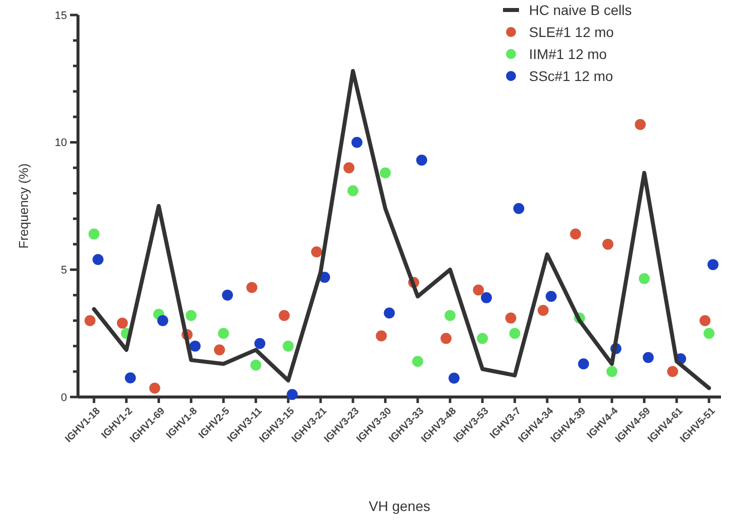  What do you see at coordinates (571, 76) in the screenshot?
I see `legend-label: SSc#1 12 mo` at bounding box center [571, 76].